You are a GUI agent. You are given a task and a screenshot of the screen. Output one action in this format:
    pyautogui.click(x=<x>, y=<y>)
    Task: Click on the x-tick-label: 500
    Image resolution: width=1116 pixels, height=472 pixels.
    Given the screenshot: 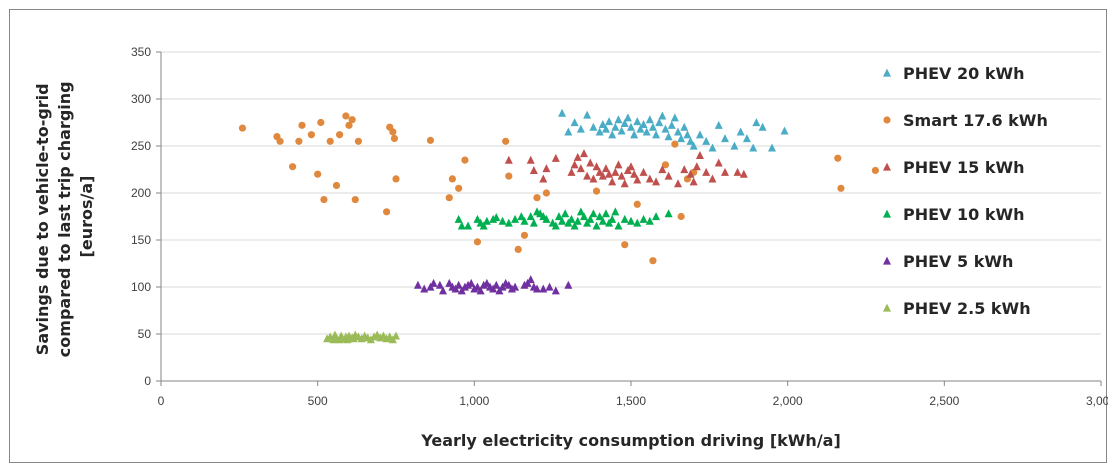 What is the action you would take?
    pyautogui.click(x=318, y=401)
    